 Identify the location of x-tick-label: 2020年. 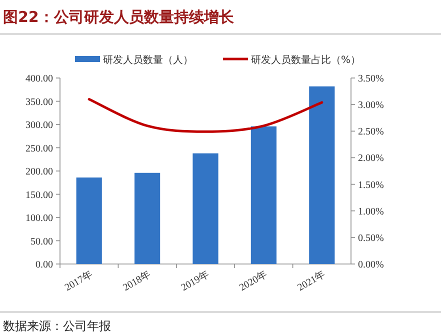
(253, 281).